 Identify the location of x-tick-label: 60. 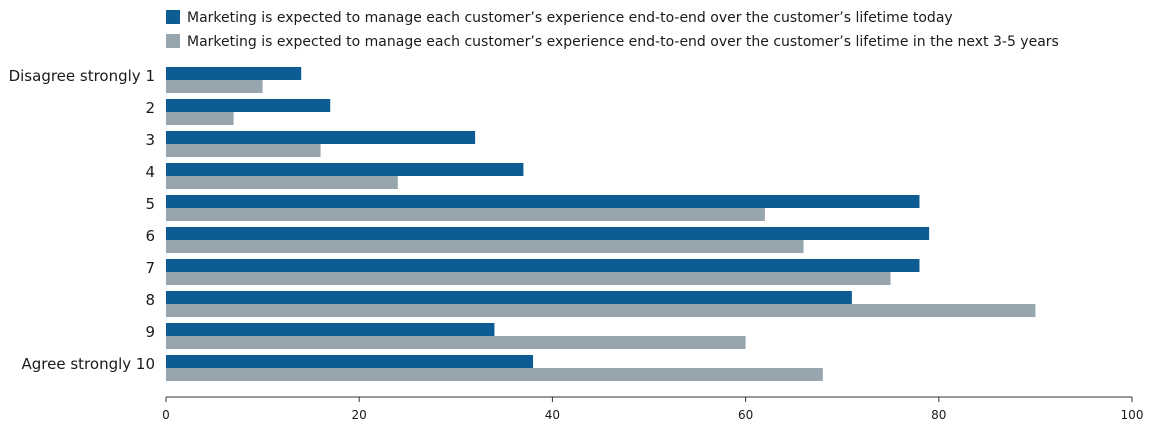
(745, 415).